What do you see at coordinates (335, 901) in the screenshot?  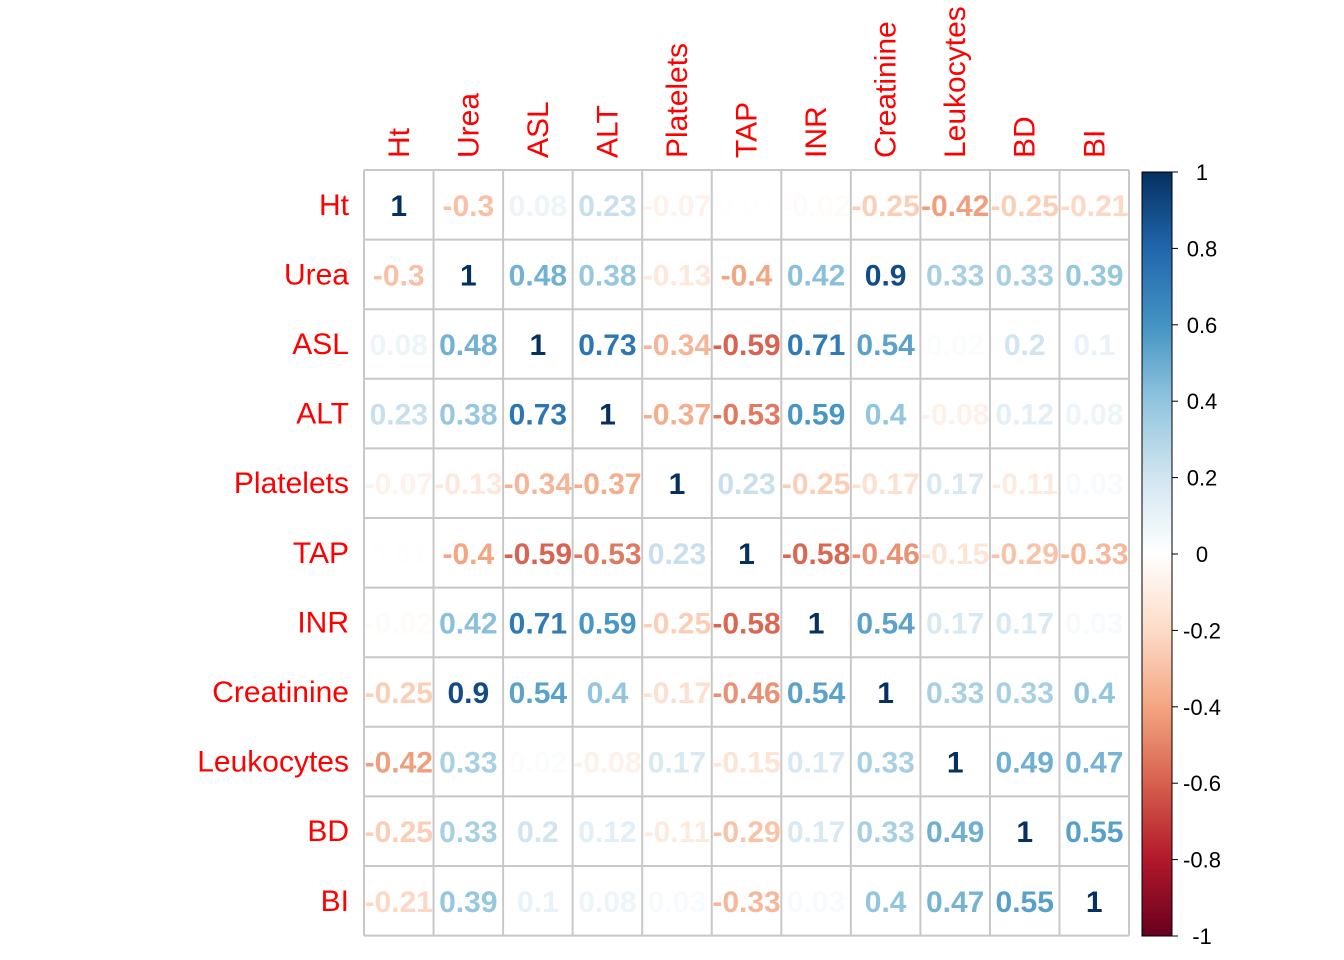 I see `row-label: BI` at bounding box center [335, 901].